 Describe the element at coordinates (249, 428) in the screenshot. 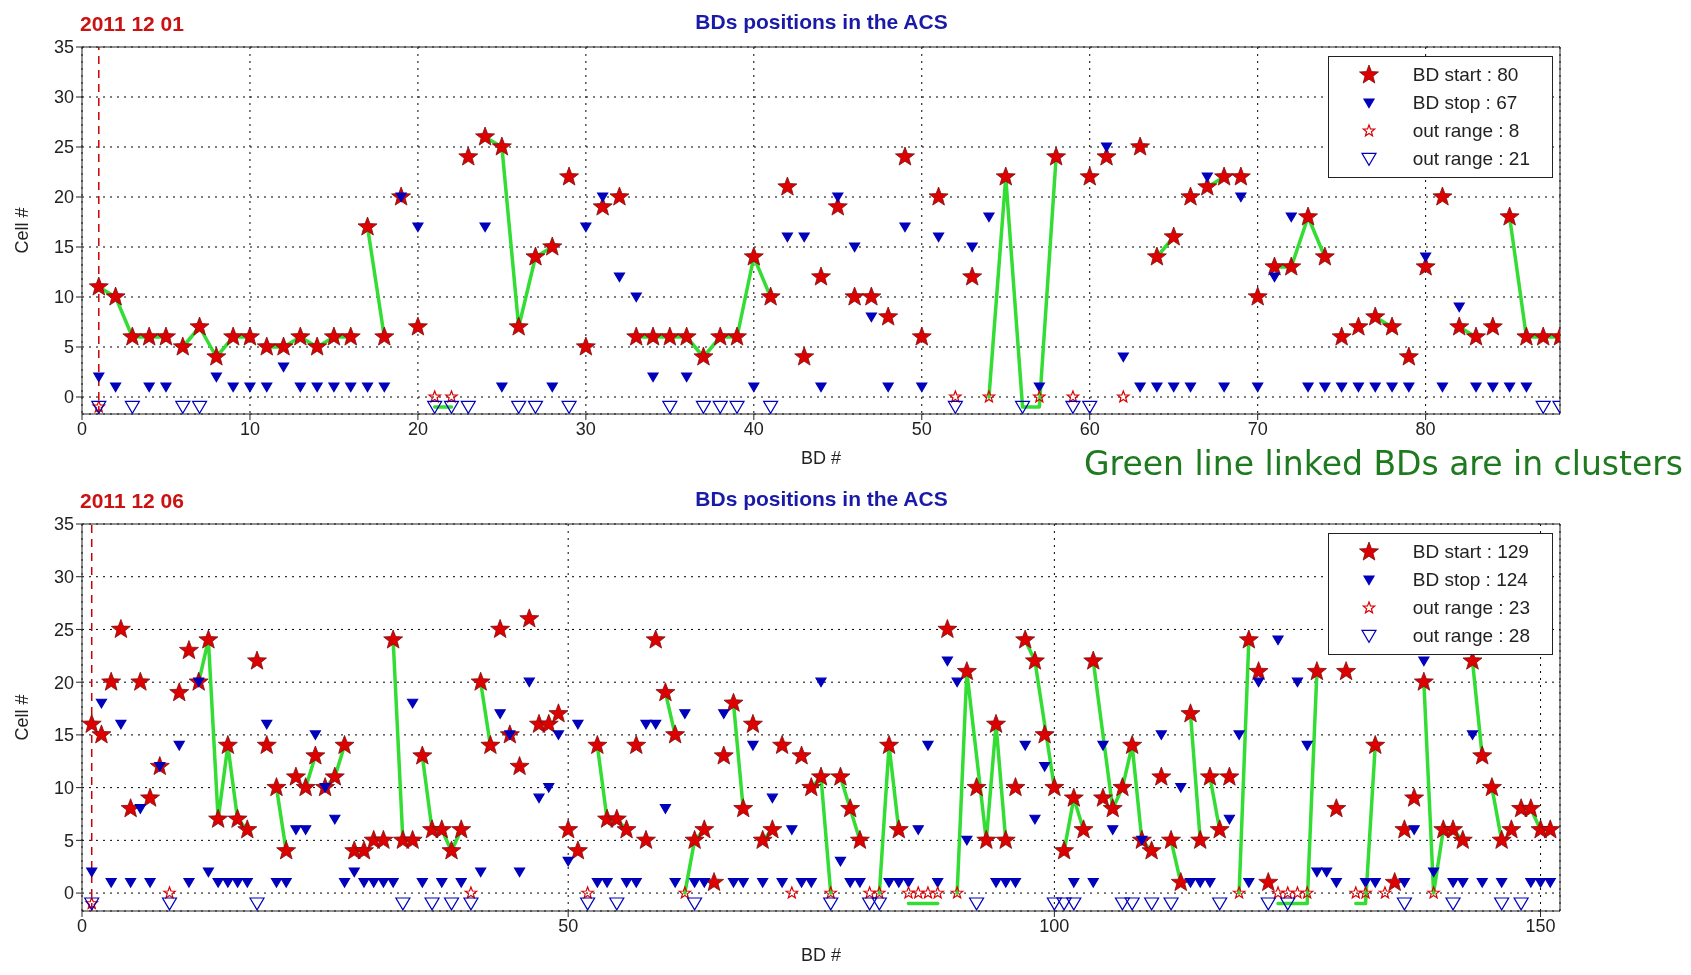

I see `x-tick-label: 10` at that location.